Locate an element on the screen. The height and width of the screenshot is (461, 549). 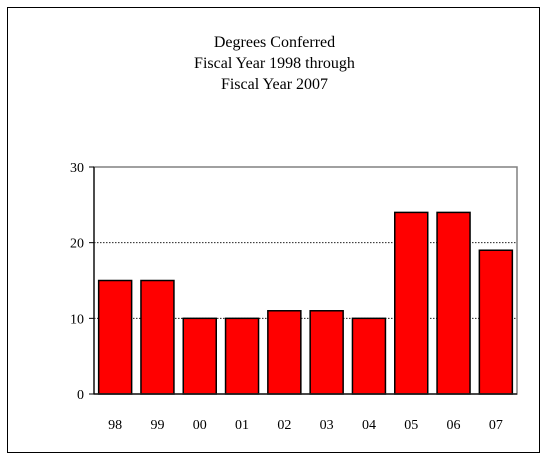
y-tick-label: 0 is located at coordinates (80, 395).